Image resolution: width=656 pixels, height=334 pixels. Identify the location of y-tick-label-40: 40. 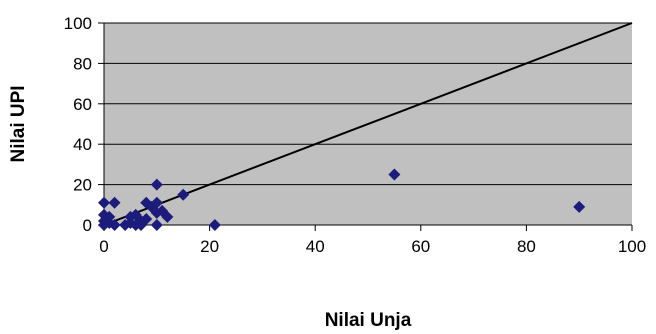
(82, 144).